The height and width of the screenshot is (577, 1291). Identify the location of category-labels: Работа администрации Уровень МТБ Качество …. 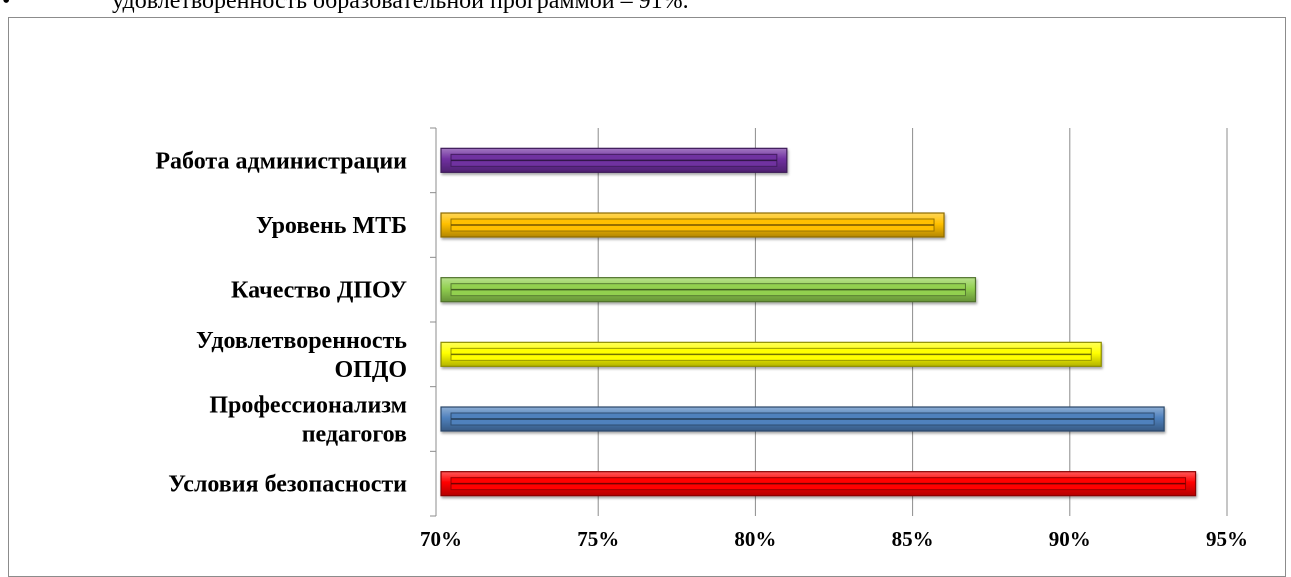
(281, 322).